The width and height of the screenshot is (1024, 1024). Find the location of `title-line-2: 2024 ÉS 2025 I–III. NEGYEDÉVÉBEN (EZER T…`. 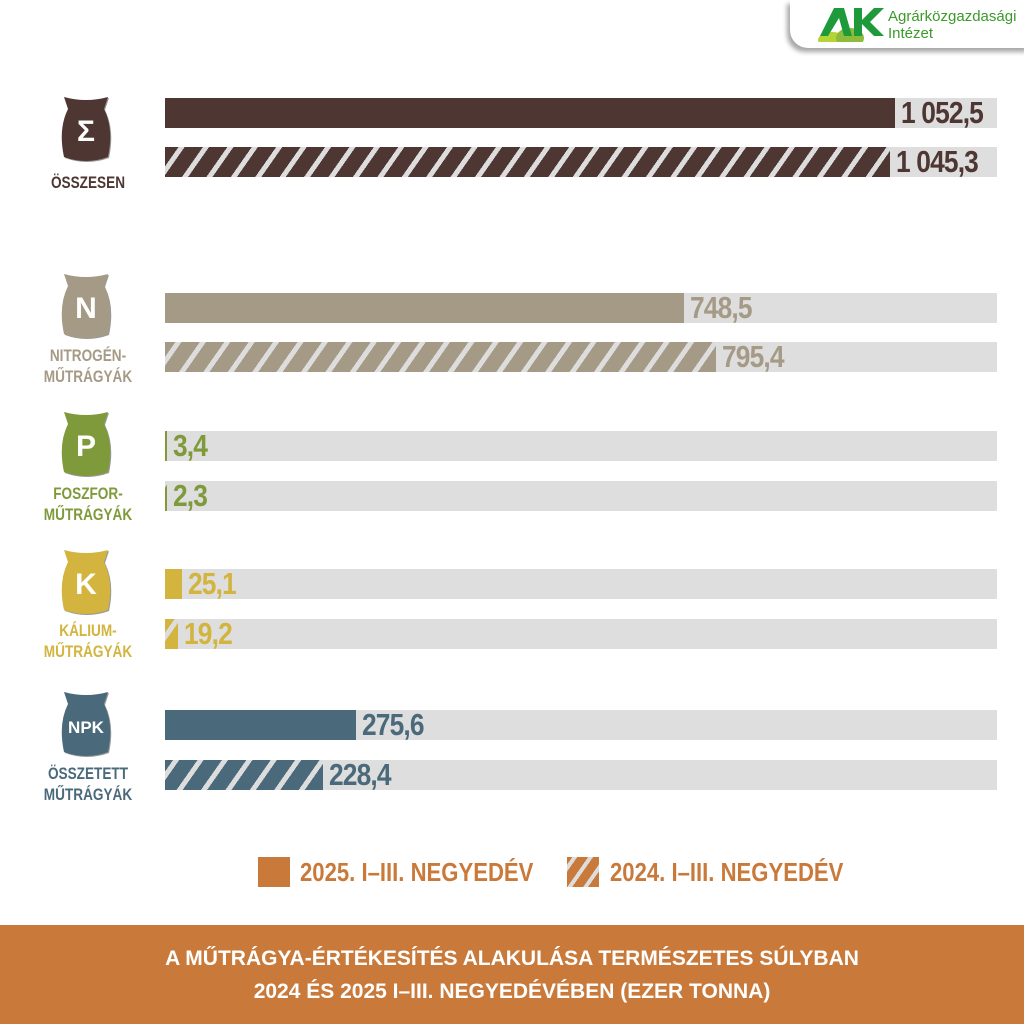

title-line-2: 2024 ÉS 2025 I–III. NEGYEDÉVÉBEN (EZER T… is located at coordinates (512, 991).